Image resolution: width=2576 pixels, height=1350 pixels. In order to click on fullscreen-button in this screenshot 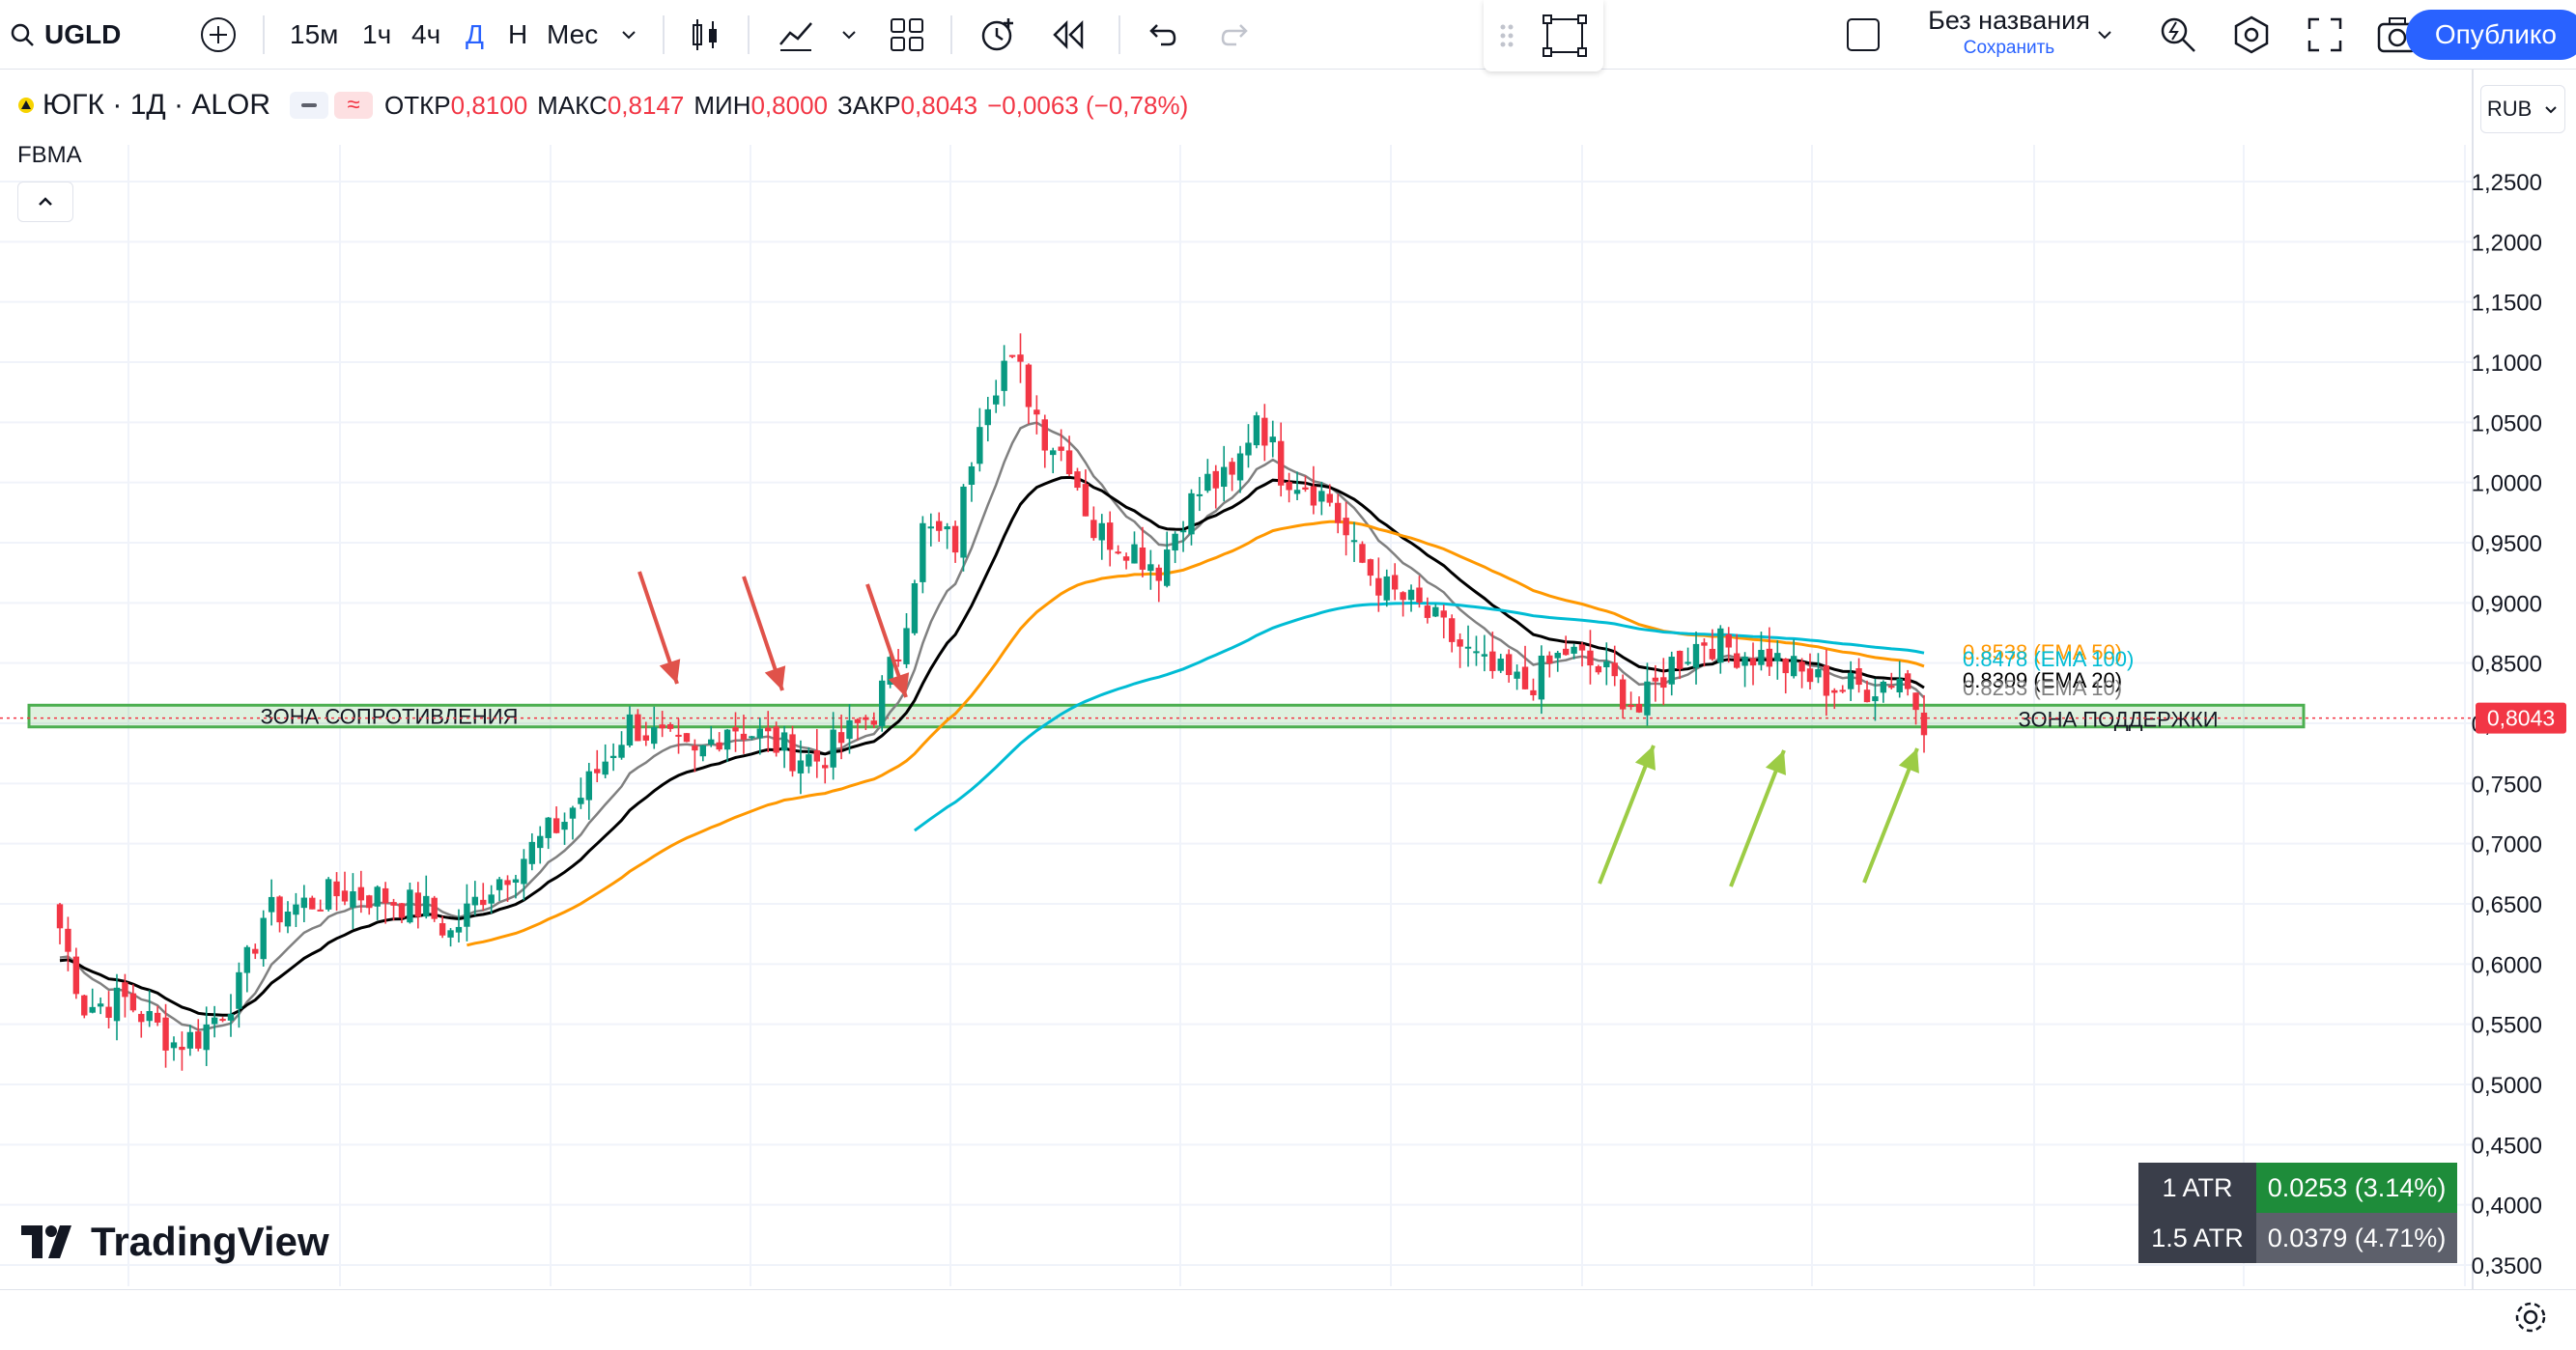, I will do `click(2325, 35)`.